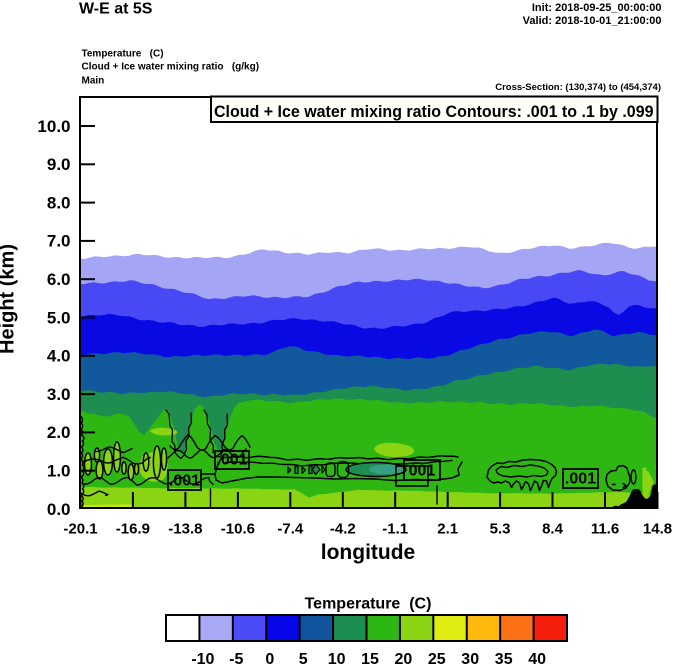  Describe the element at coordinates (59, 317) in the screenshot. I see `svg-text: 5.0` at that location.